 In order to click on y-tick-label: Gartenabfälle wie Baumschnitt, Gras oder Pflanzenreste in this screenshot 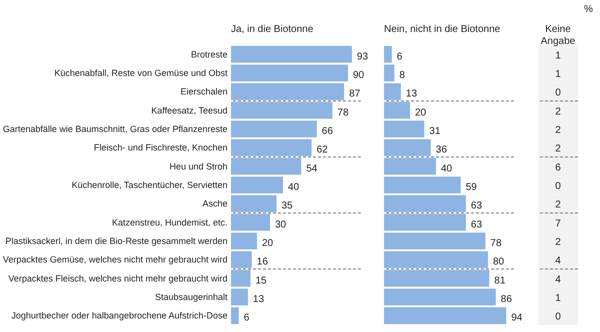, I will do `click(115, 129)`.